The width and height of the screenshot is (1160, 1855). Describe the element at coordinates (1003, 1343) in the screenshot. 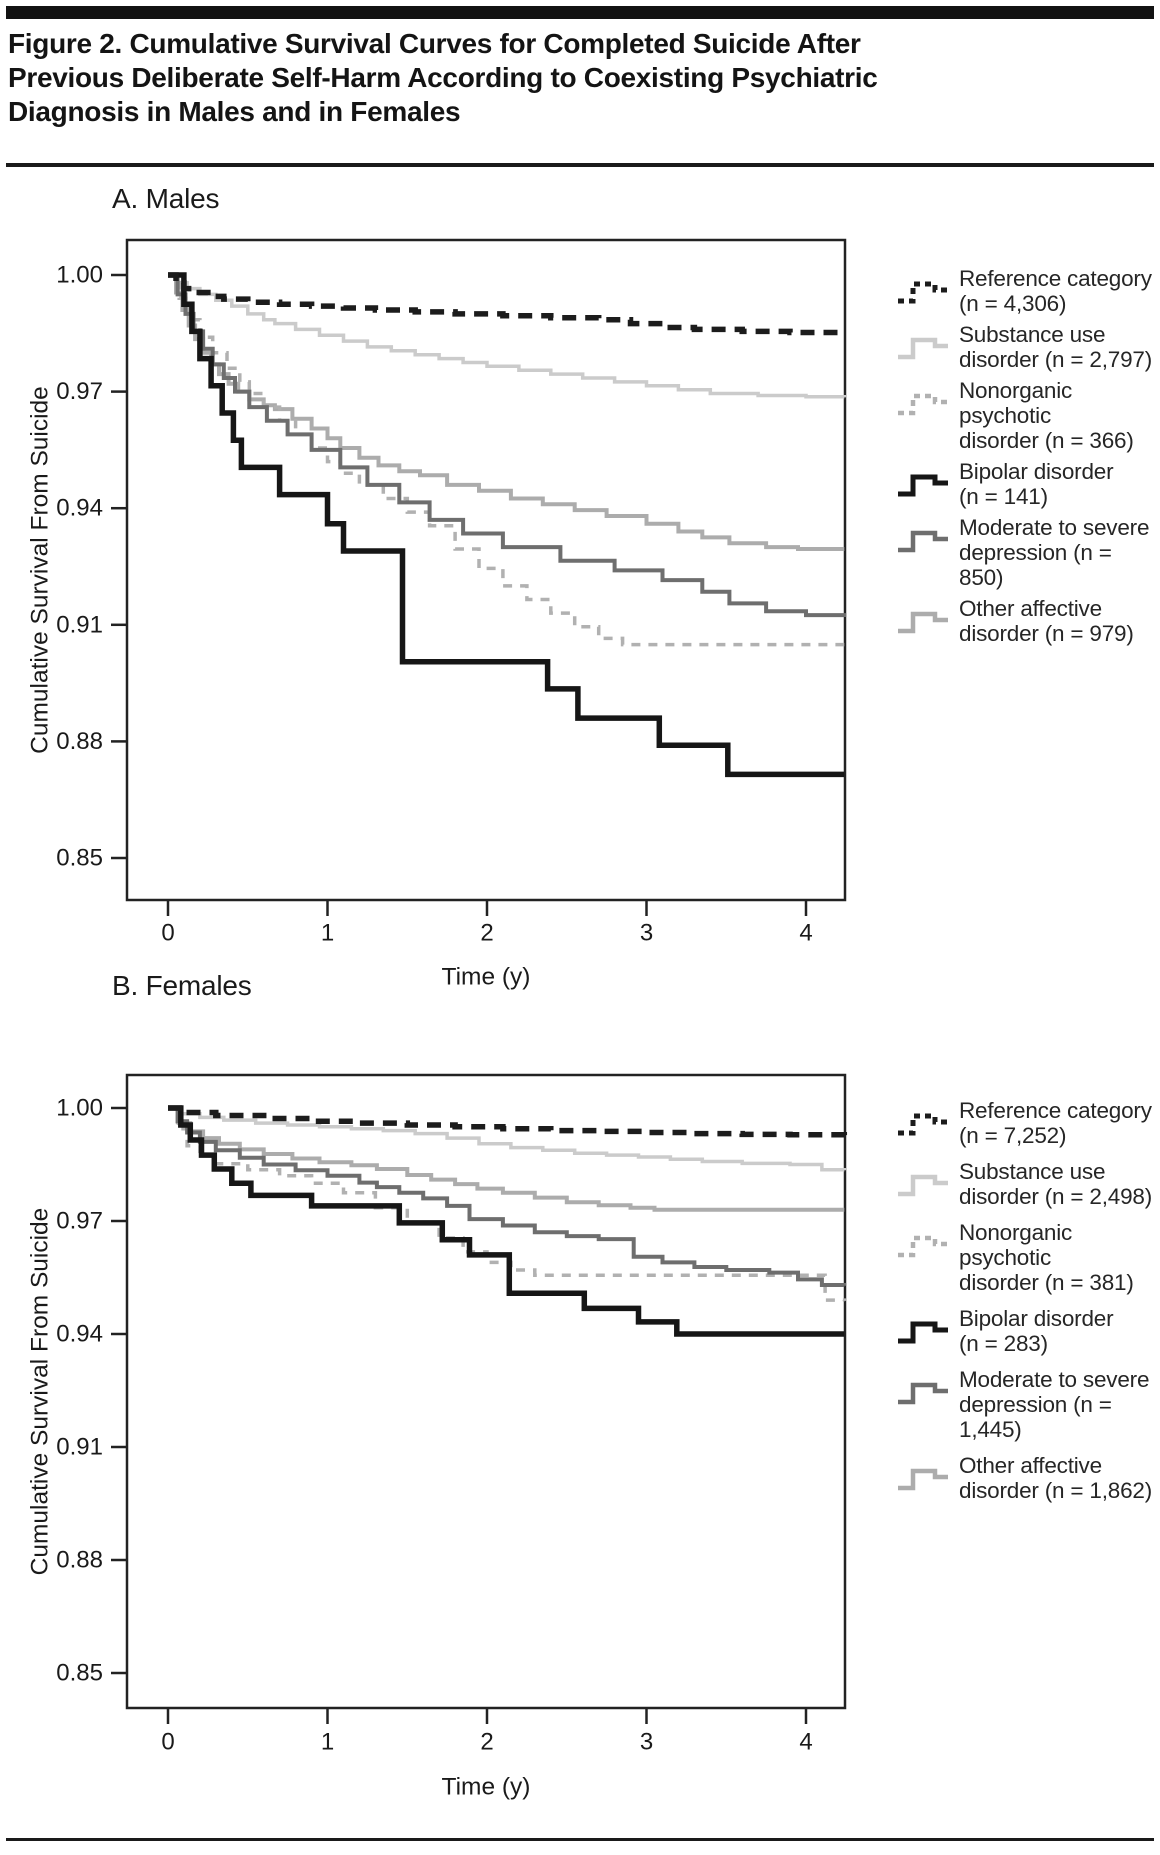

I see `legend-label-bipolar-line-2: (n = 283)` at that location.